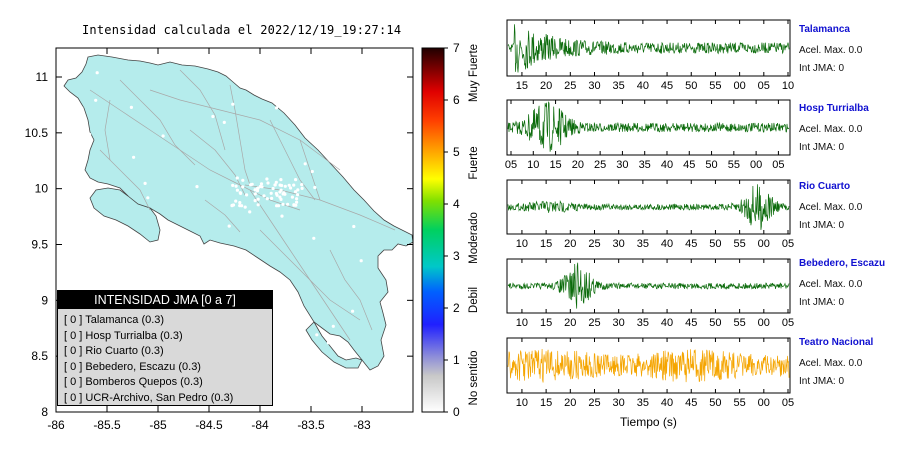 Image resolution: width=910 pixels, height=460 pixels. What do you see at coordinates (107, 425) in the screenshot?
I see `map-x-tick-label: -85.5` at bounding box center [107, 425].